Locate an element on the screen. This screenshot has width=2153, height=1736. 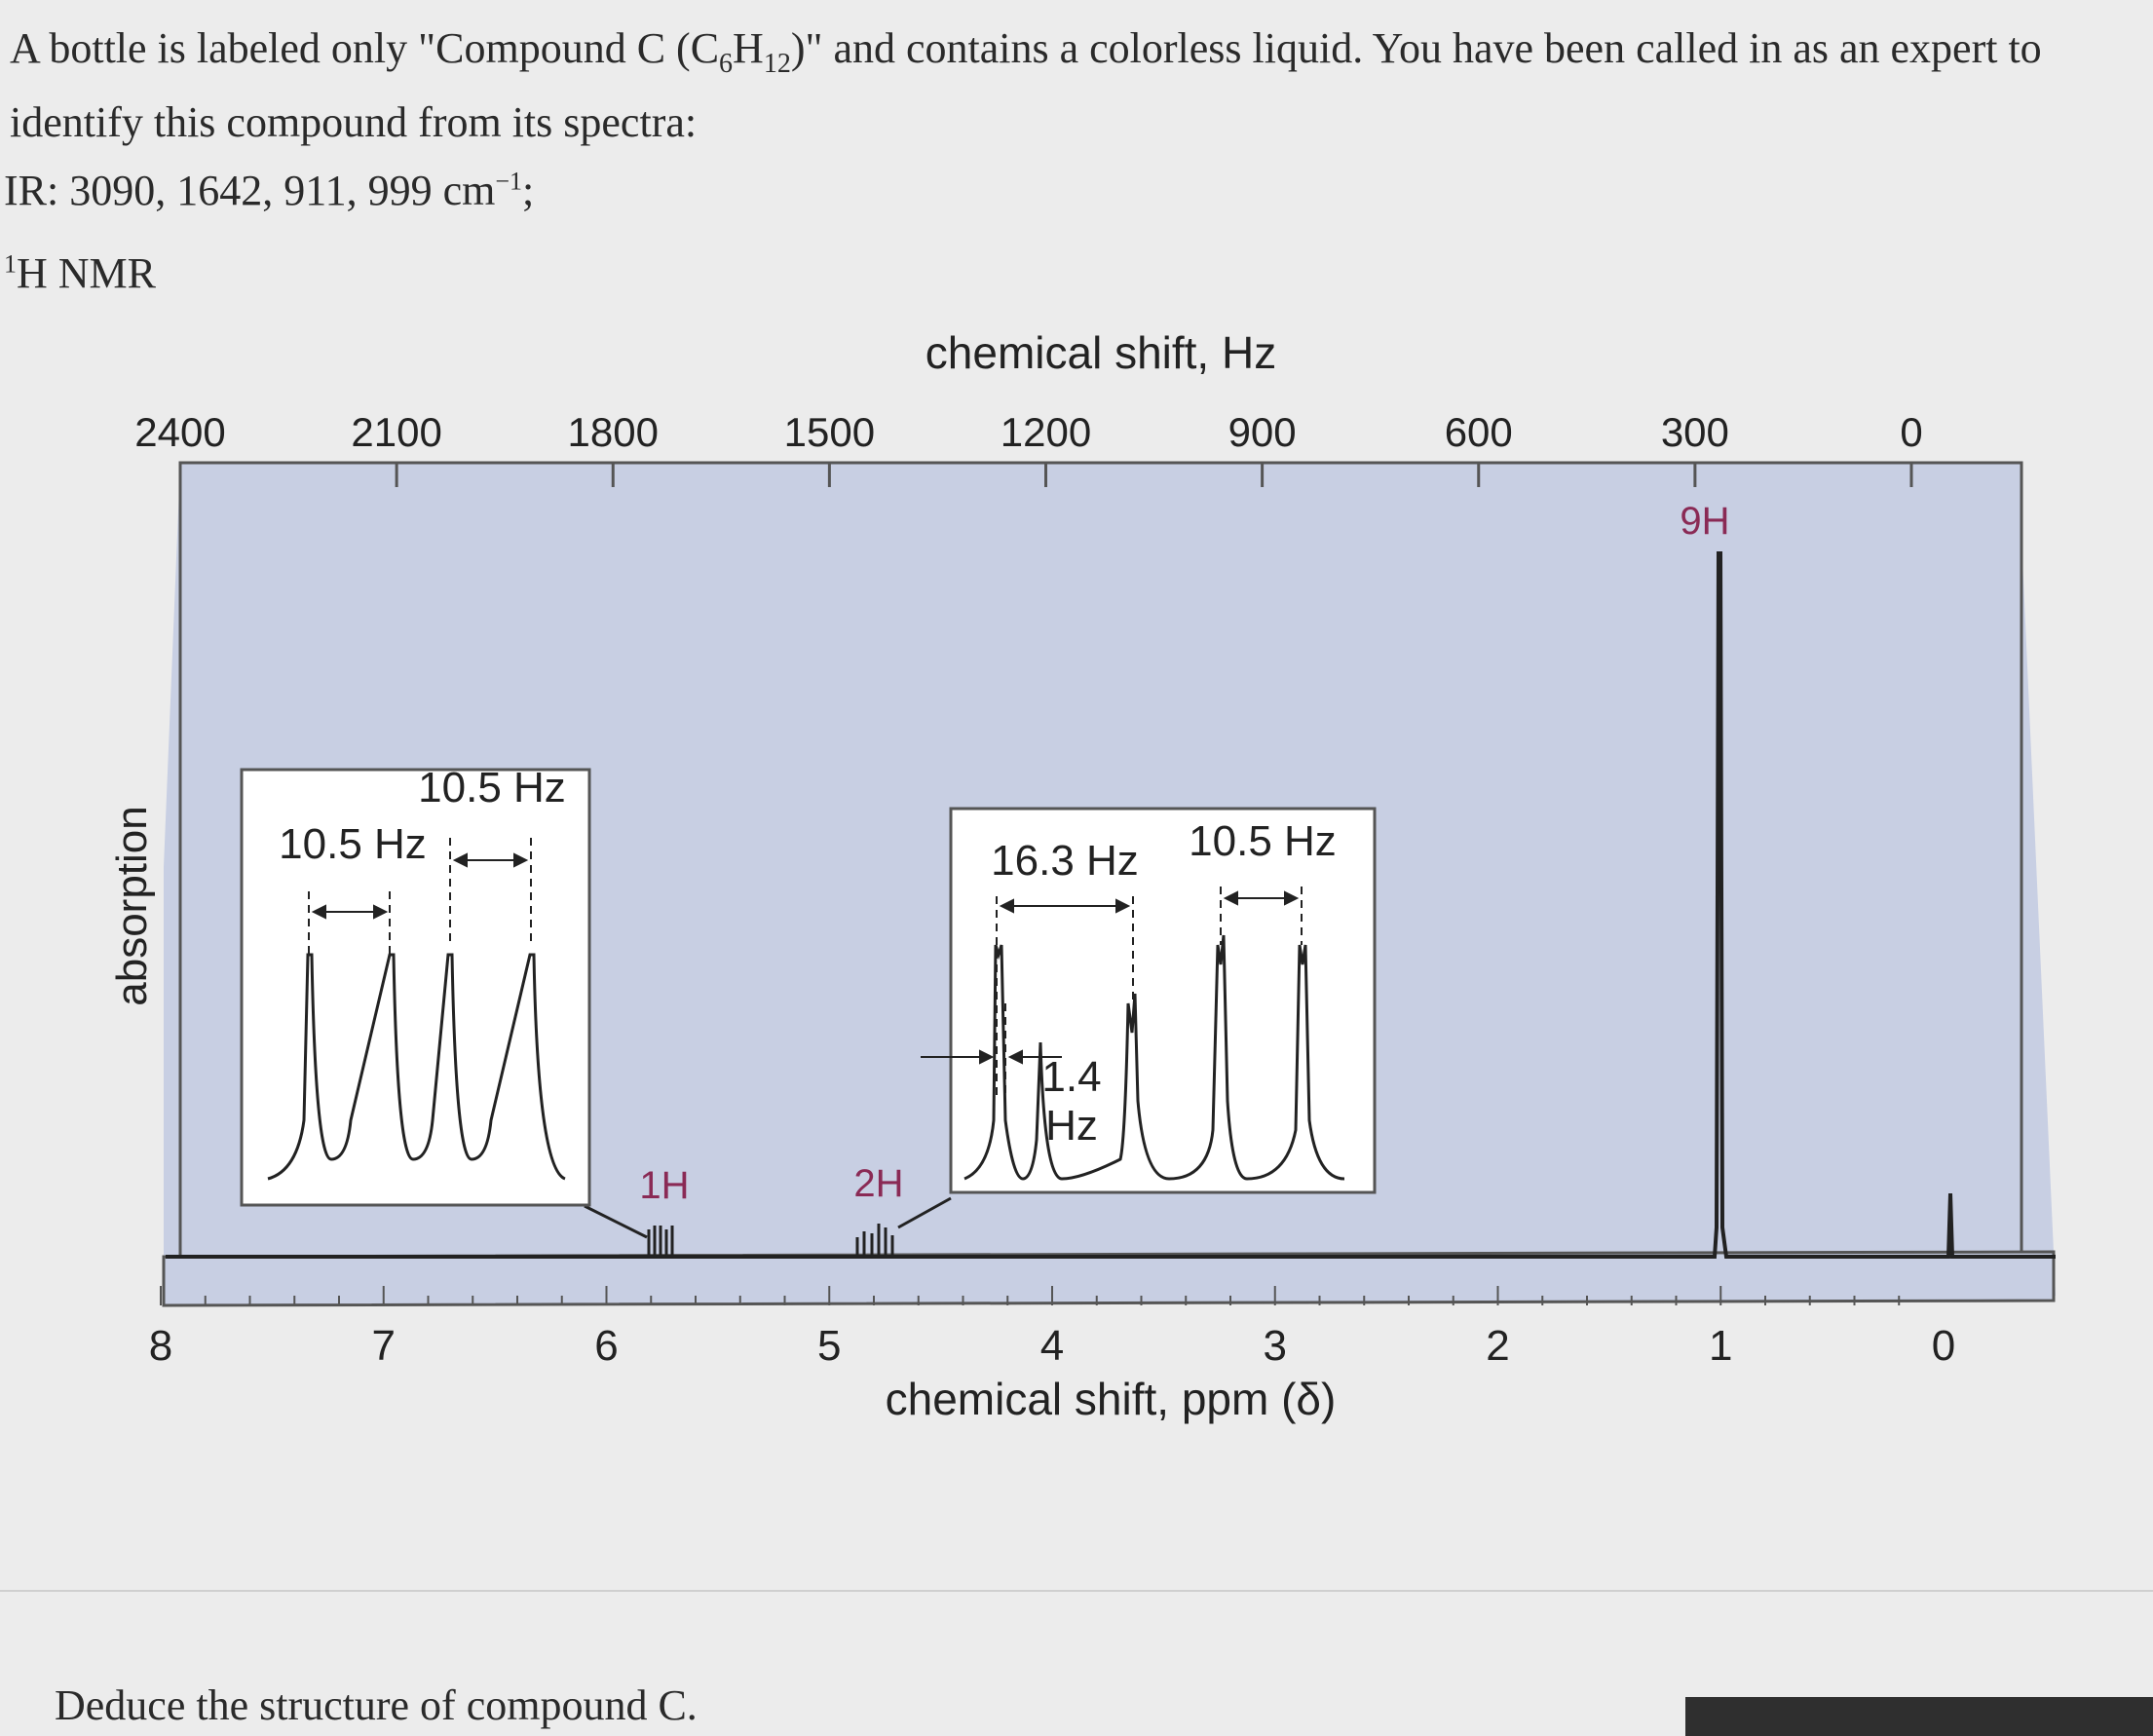
inset-1h-leader is located at coordinates (616, 1221).